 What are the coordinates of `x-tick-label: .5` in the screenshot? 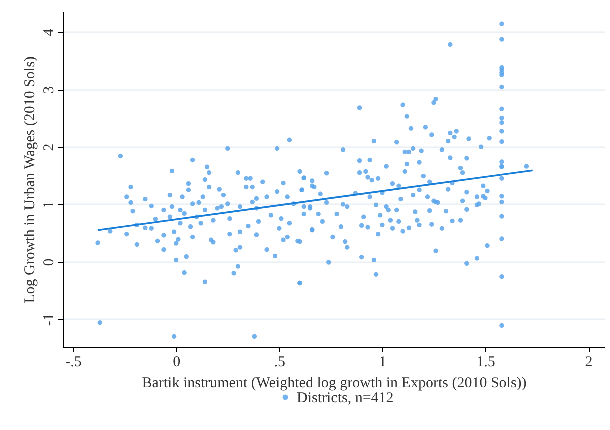 It's located at (280, 362).